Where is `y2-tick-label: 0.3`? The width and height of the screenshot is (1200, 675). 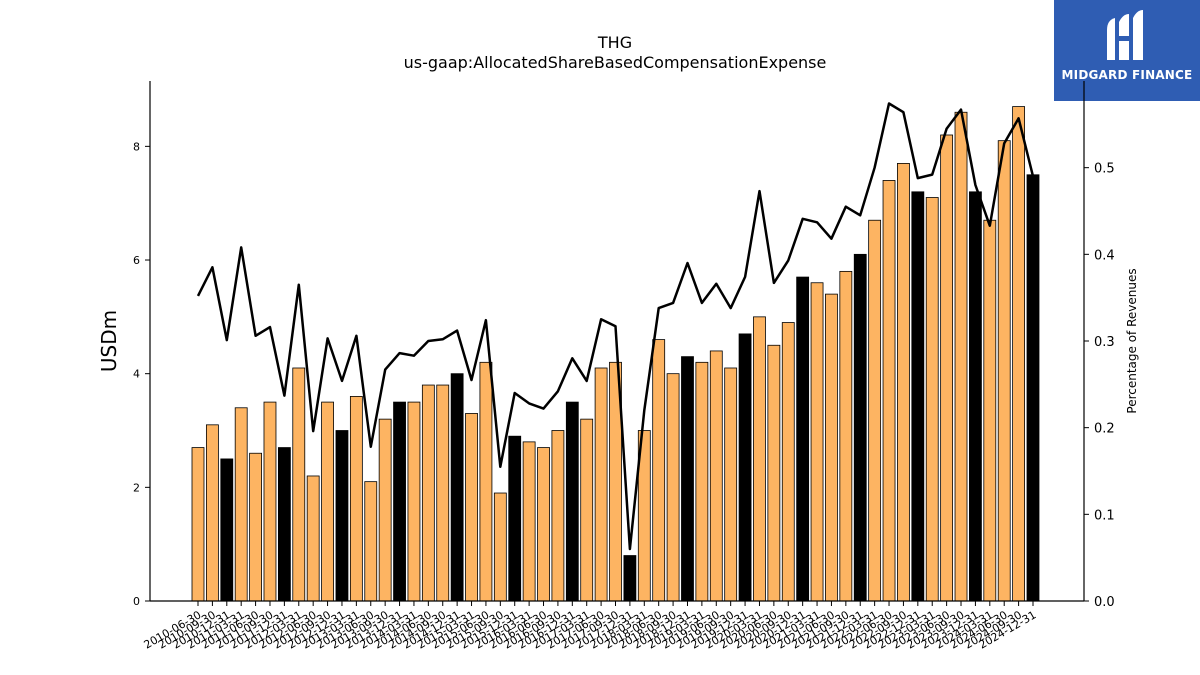
y2-tick-label: 0.3 is located at coordinates (1104, 342).